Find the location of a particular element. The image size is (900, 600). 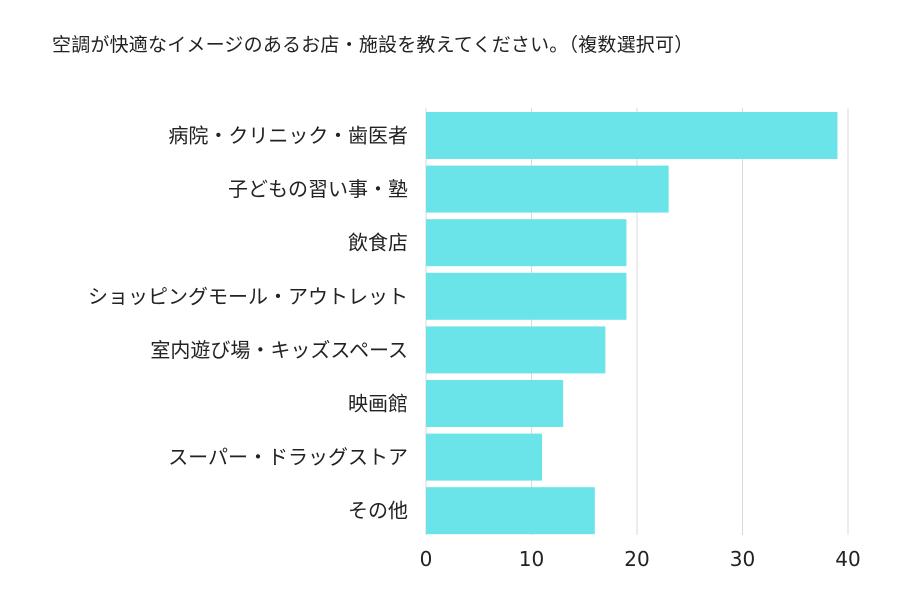

category-label-2: 子どもの習い事・塾 is located at coordinates (318, 189).